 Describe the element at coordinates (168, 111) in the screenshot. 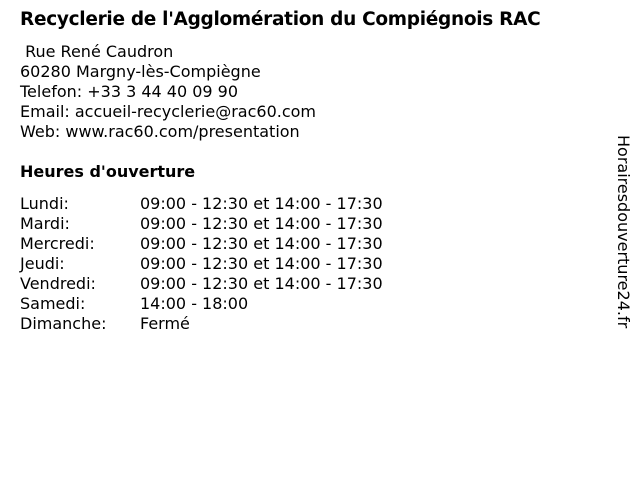

I see `email: Email: accueil-recyclerie@rac60.com` at that location.